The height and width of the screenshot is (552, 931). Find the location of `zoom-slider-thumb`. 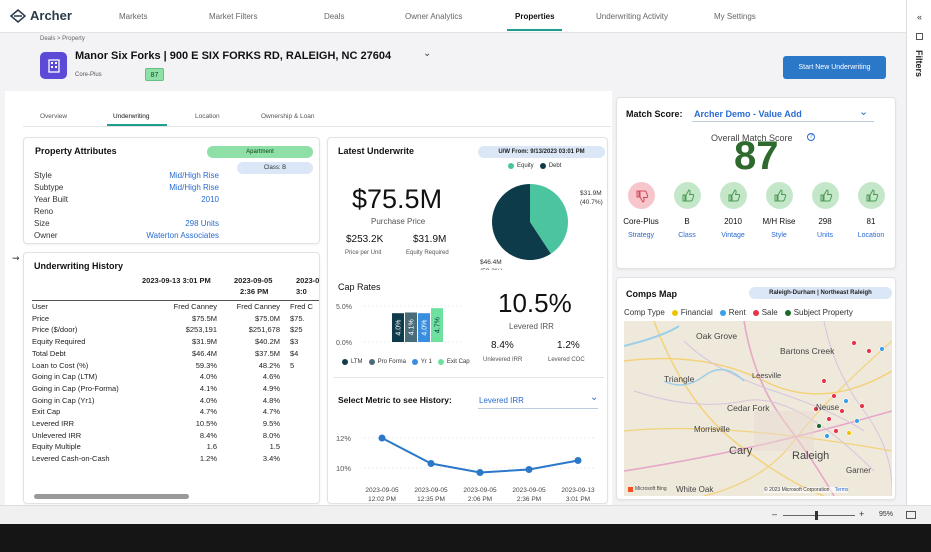

zoom-slider-thumb is located at coordinates (816, 515).